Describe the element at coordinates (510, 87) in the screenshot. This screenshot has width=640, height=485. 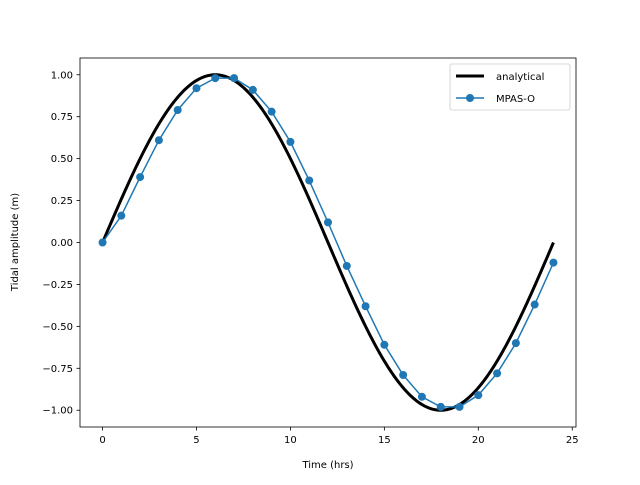
I see `legend: analytical MPAS-O` at that location.